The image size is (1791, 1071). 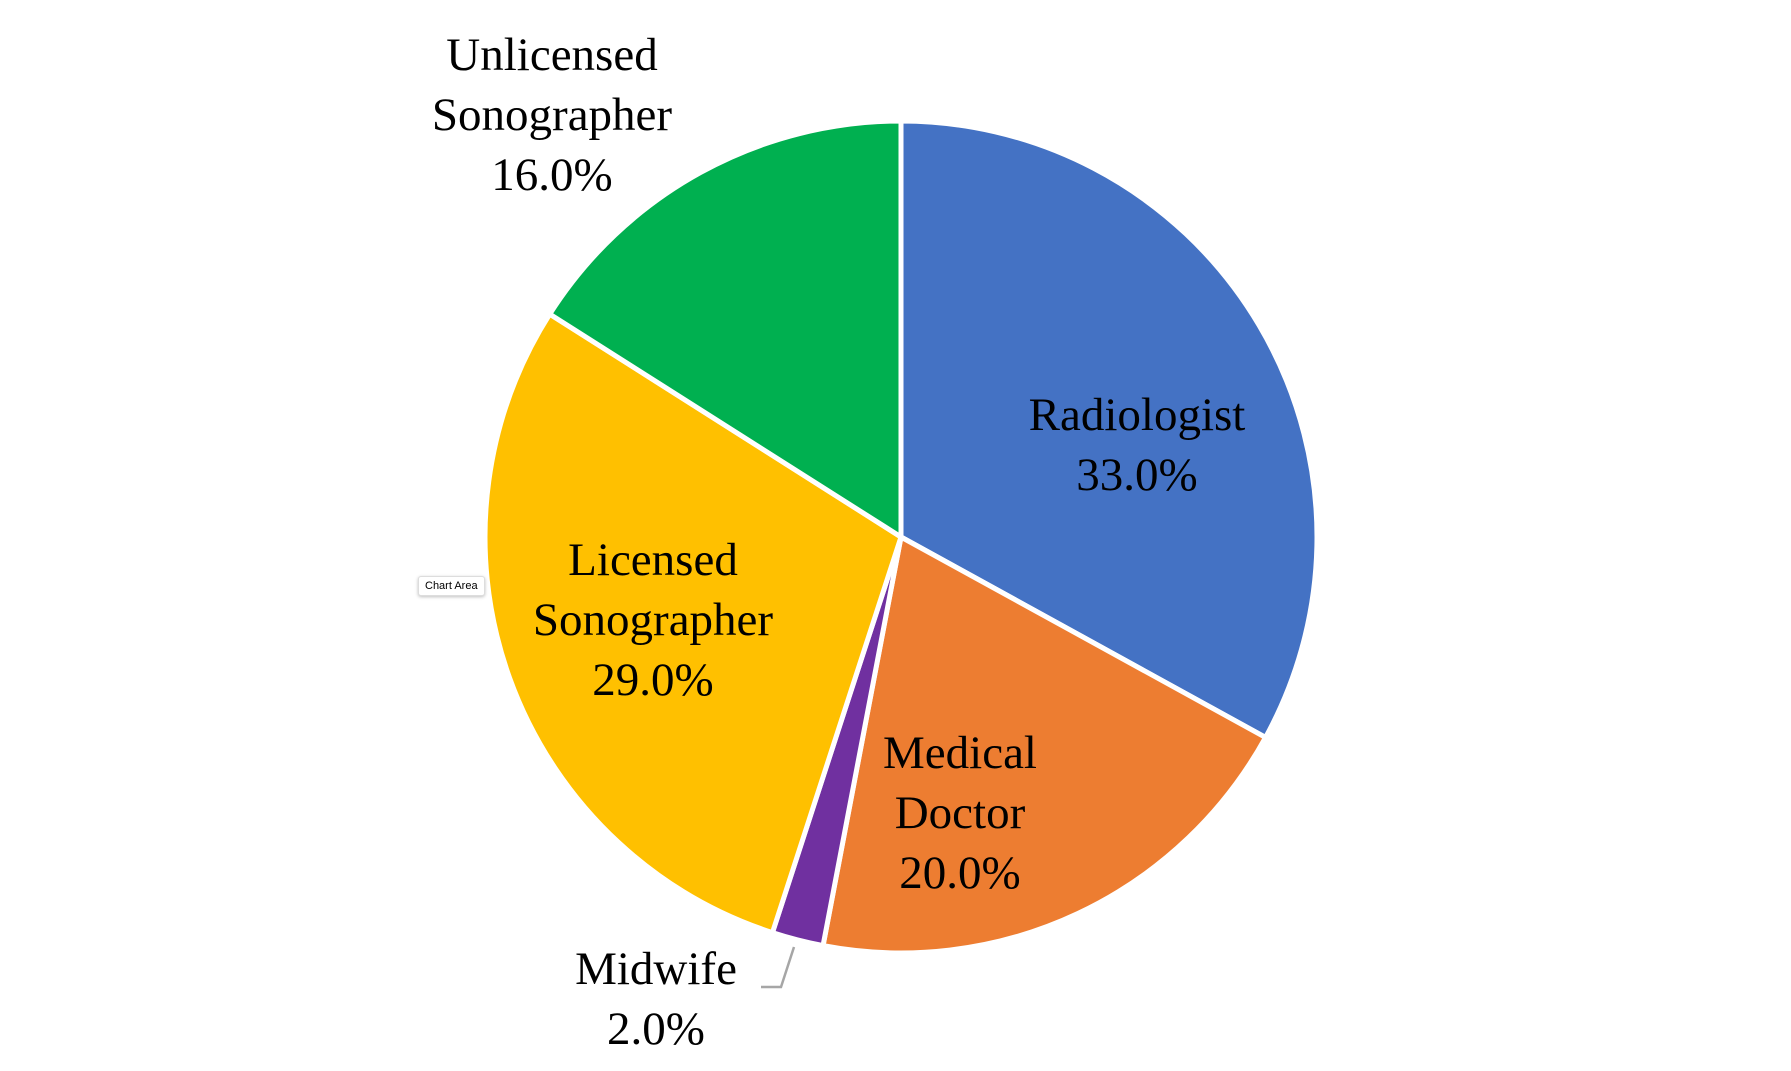 I want to click on value-label: 29.0%, so click(x=653, y=680).